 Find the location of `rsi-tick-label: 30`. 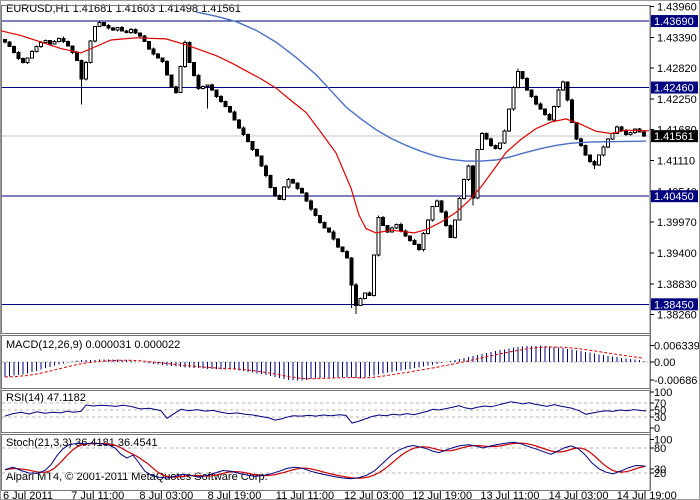

rsi-tick-label: 30 is located at coordinates (660, 418).